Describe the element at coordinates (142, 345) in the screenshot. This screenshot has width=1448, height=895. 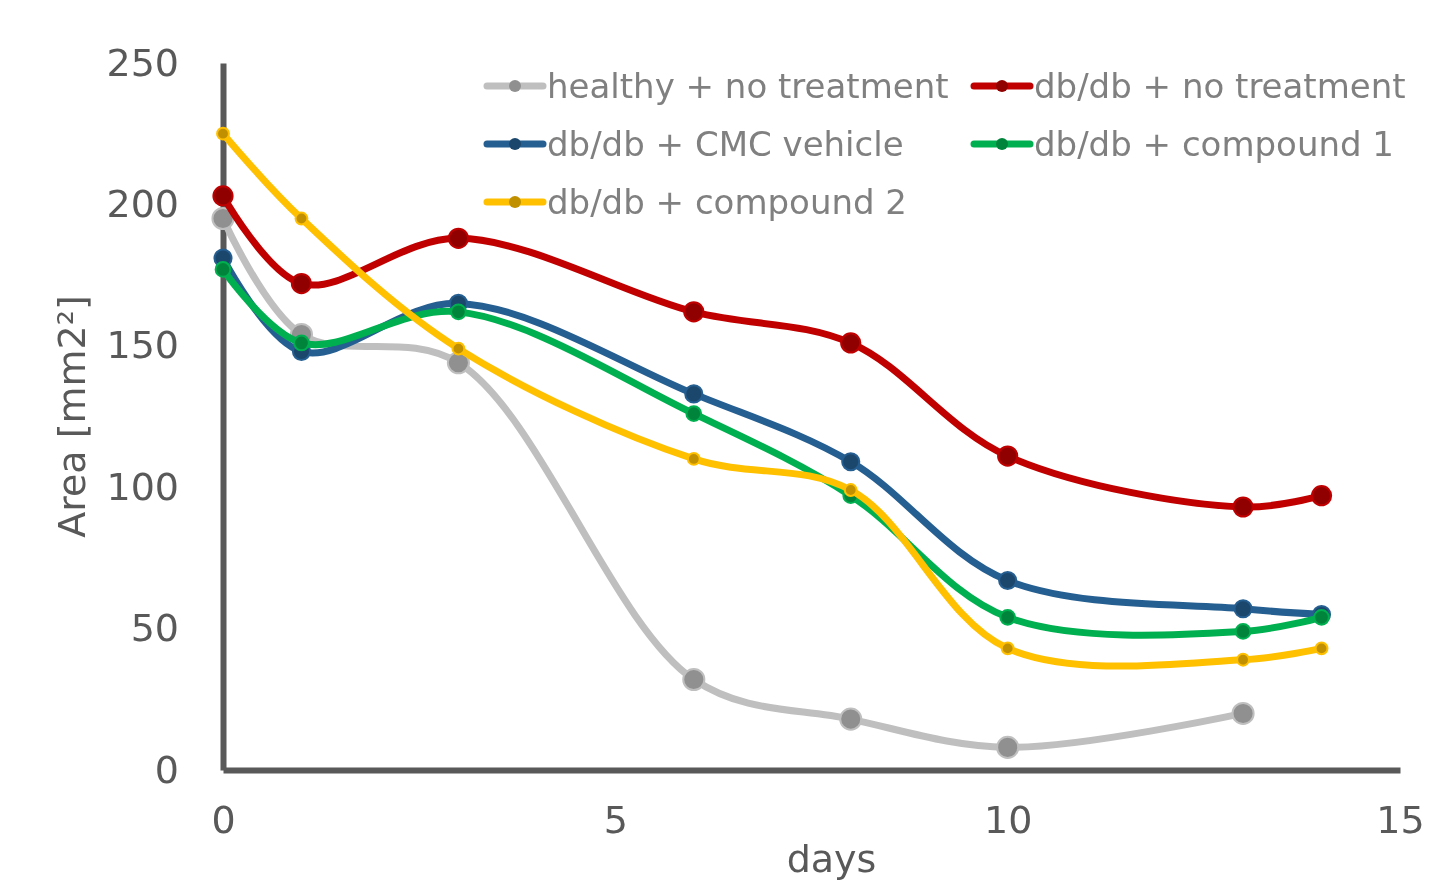
I see `y-tick-label: 150` at that location.